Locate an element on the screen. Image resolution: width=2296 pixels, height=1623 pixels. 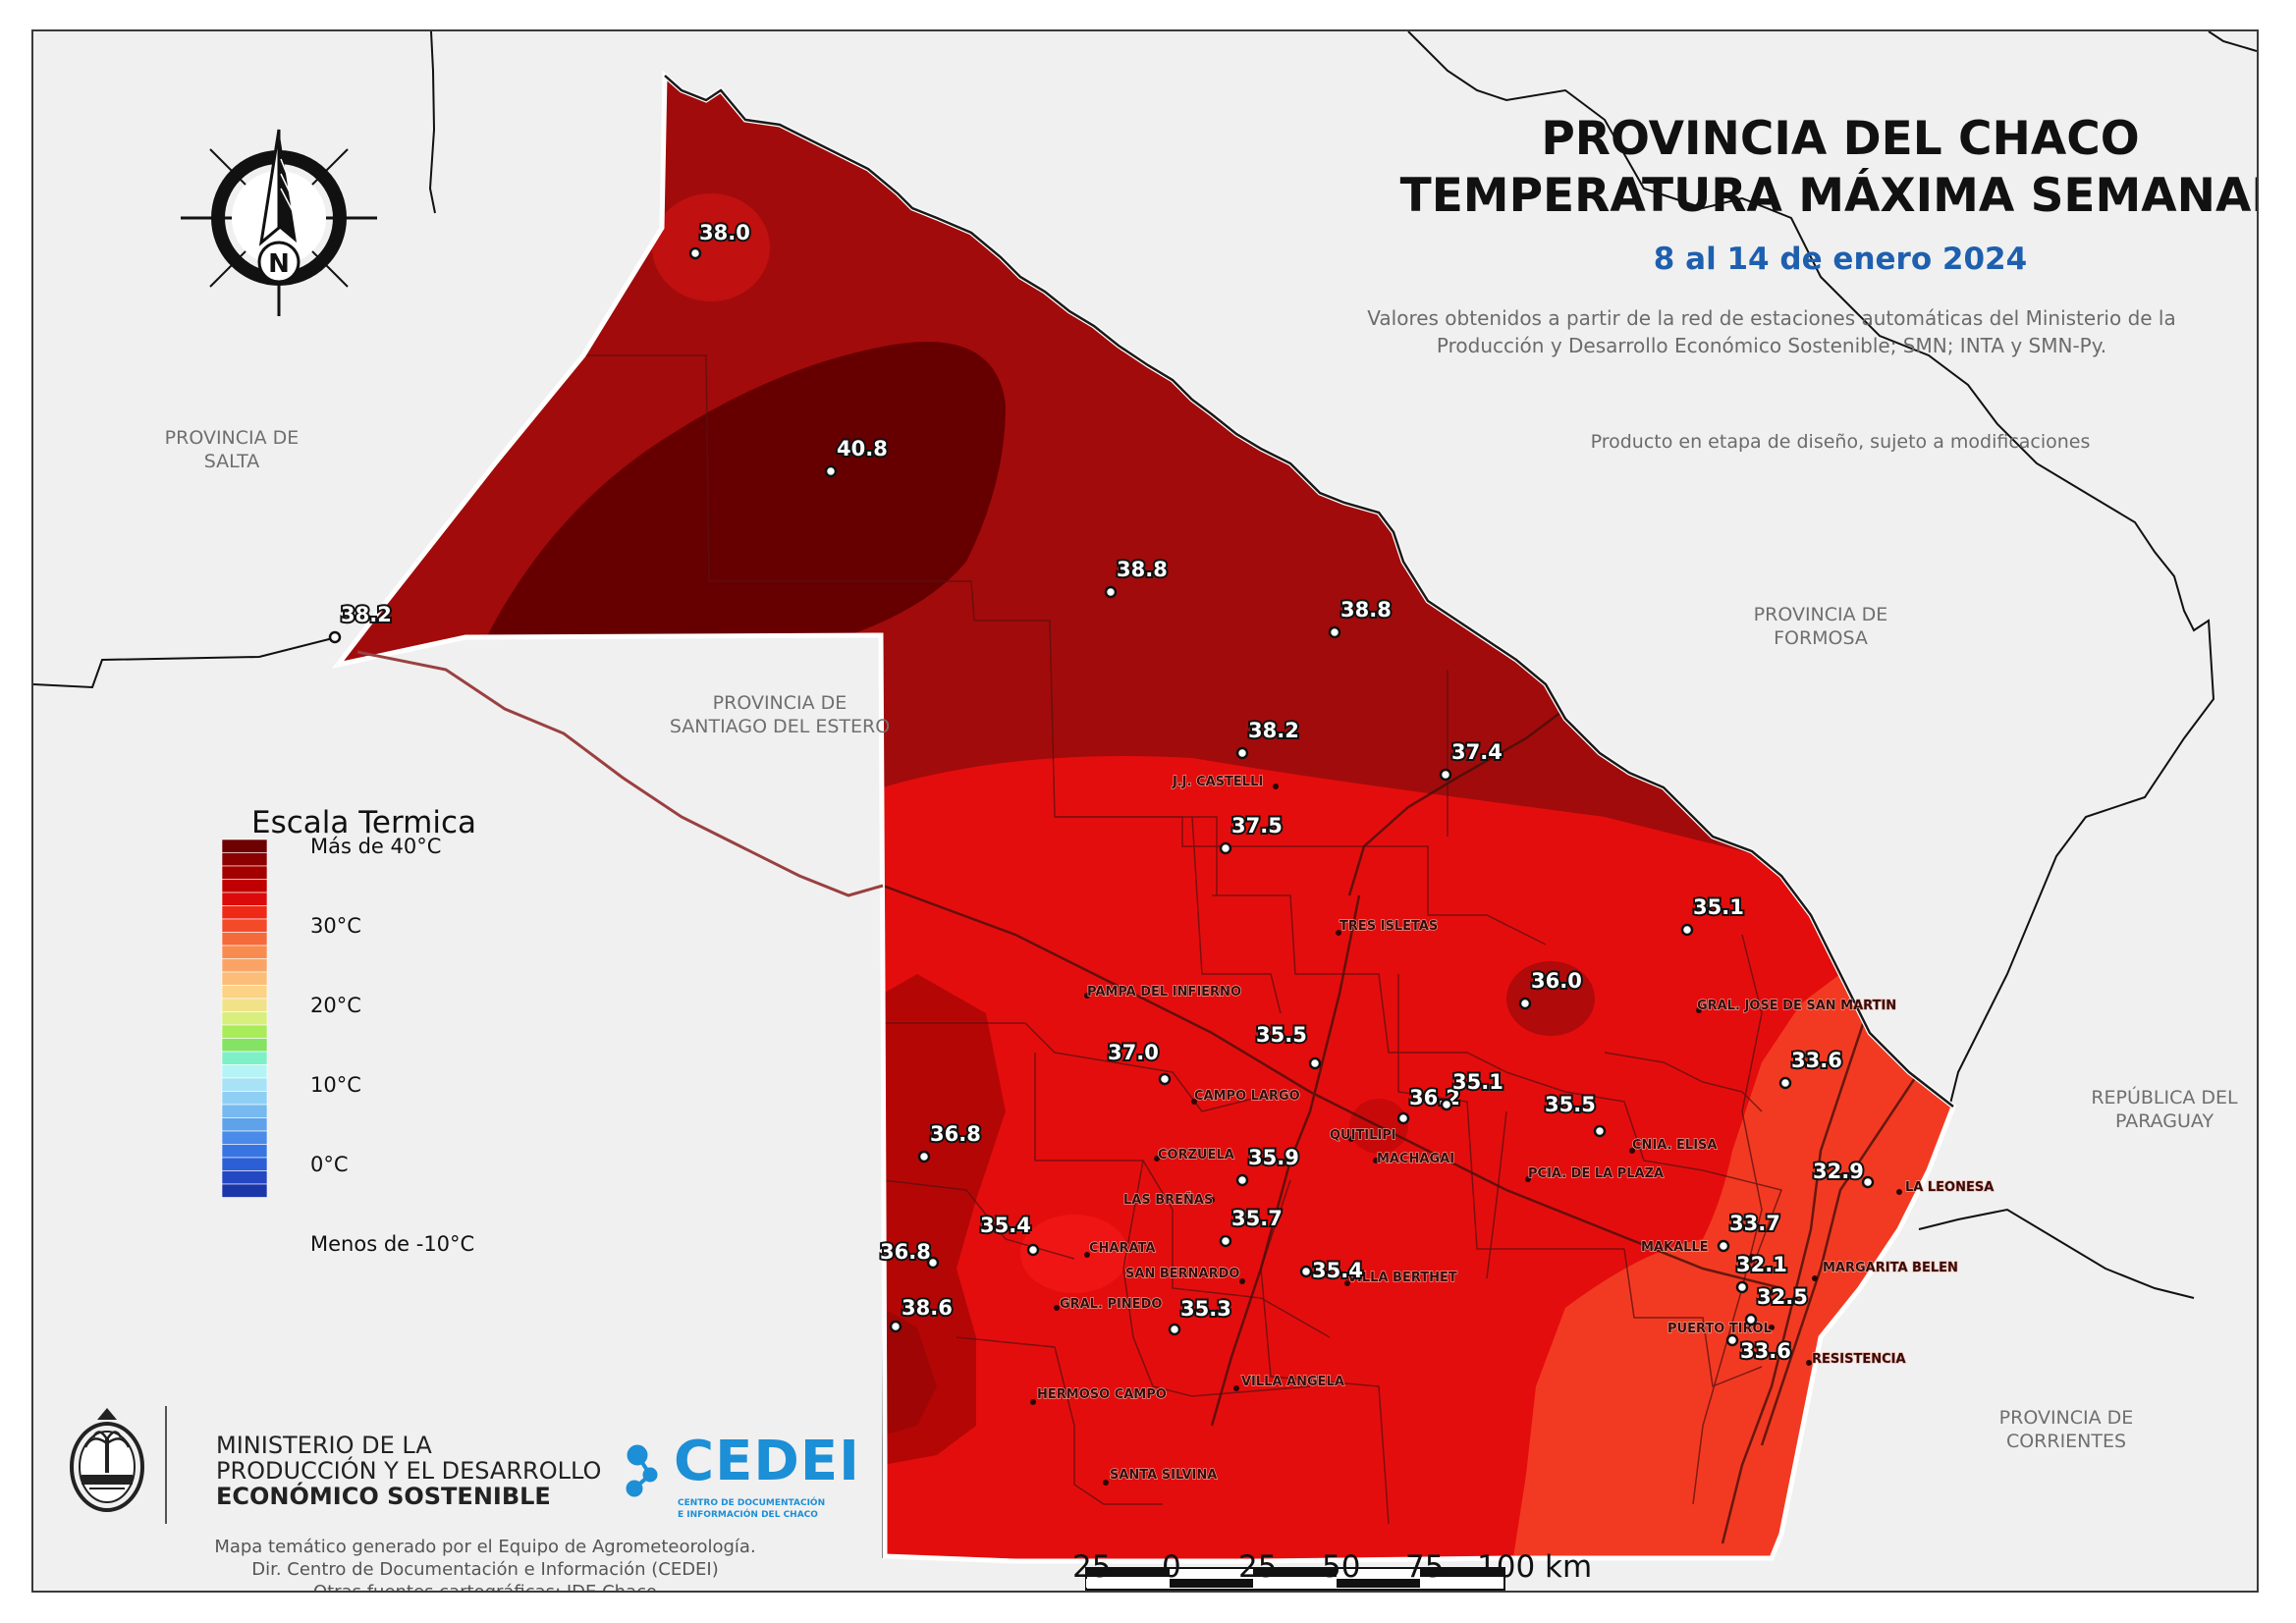
town-label: LAS BREÑAS is located at coordinates (1168, 1200).